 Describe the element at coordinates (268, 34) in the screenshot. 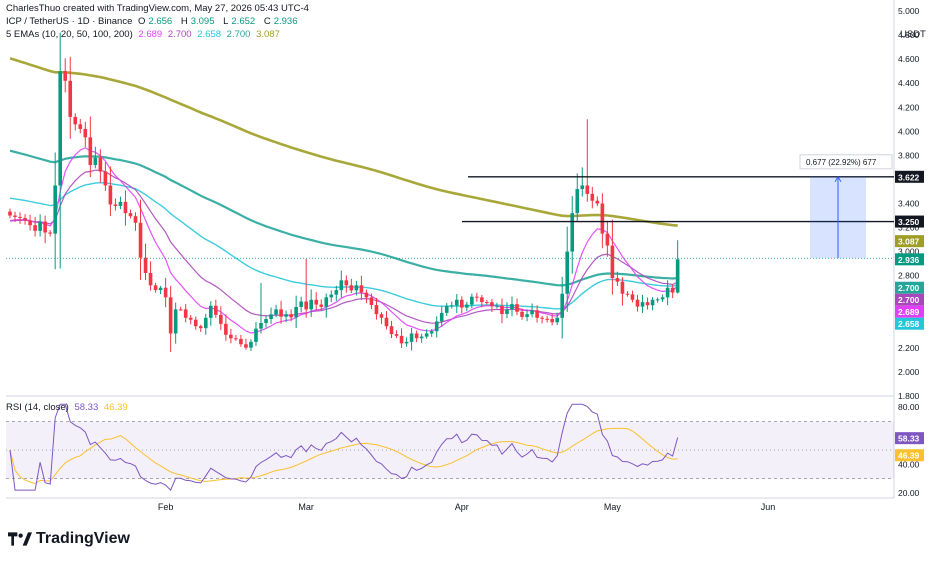

I see `ema200-value: 3.087` at that location.